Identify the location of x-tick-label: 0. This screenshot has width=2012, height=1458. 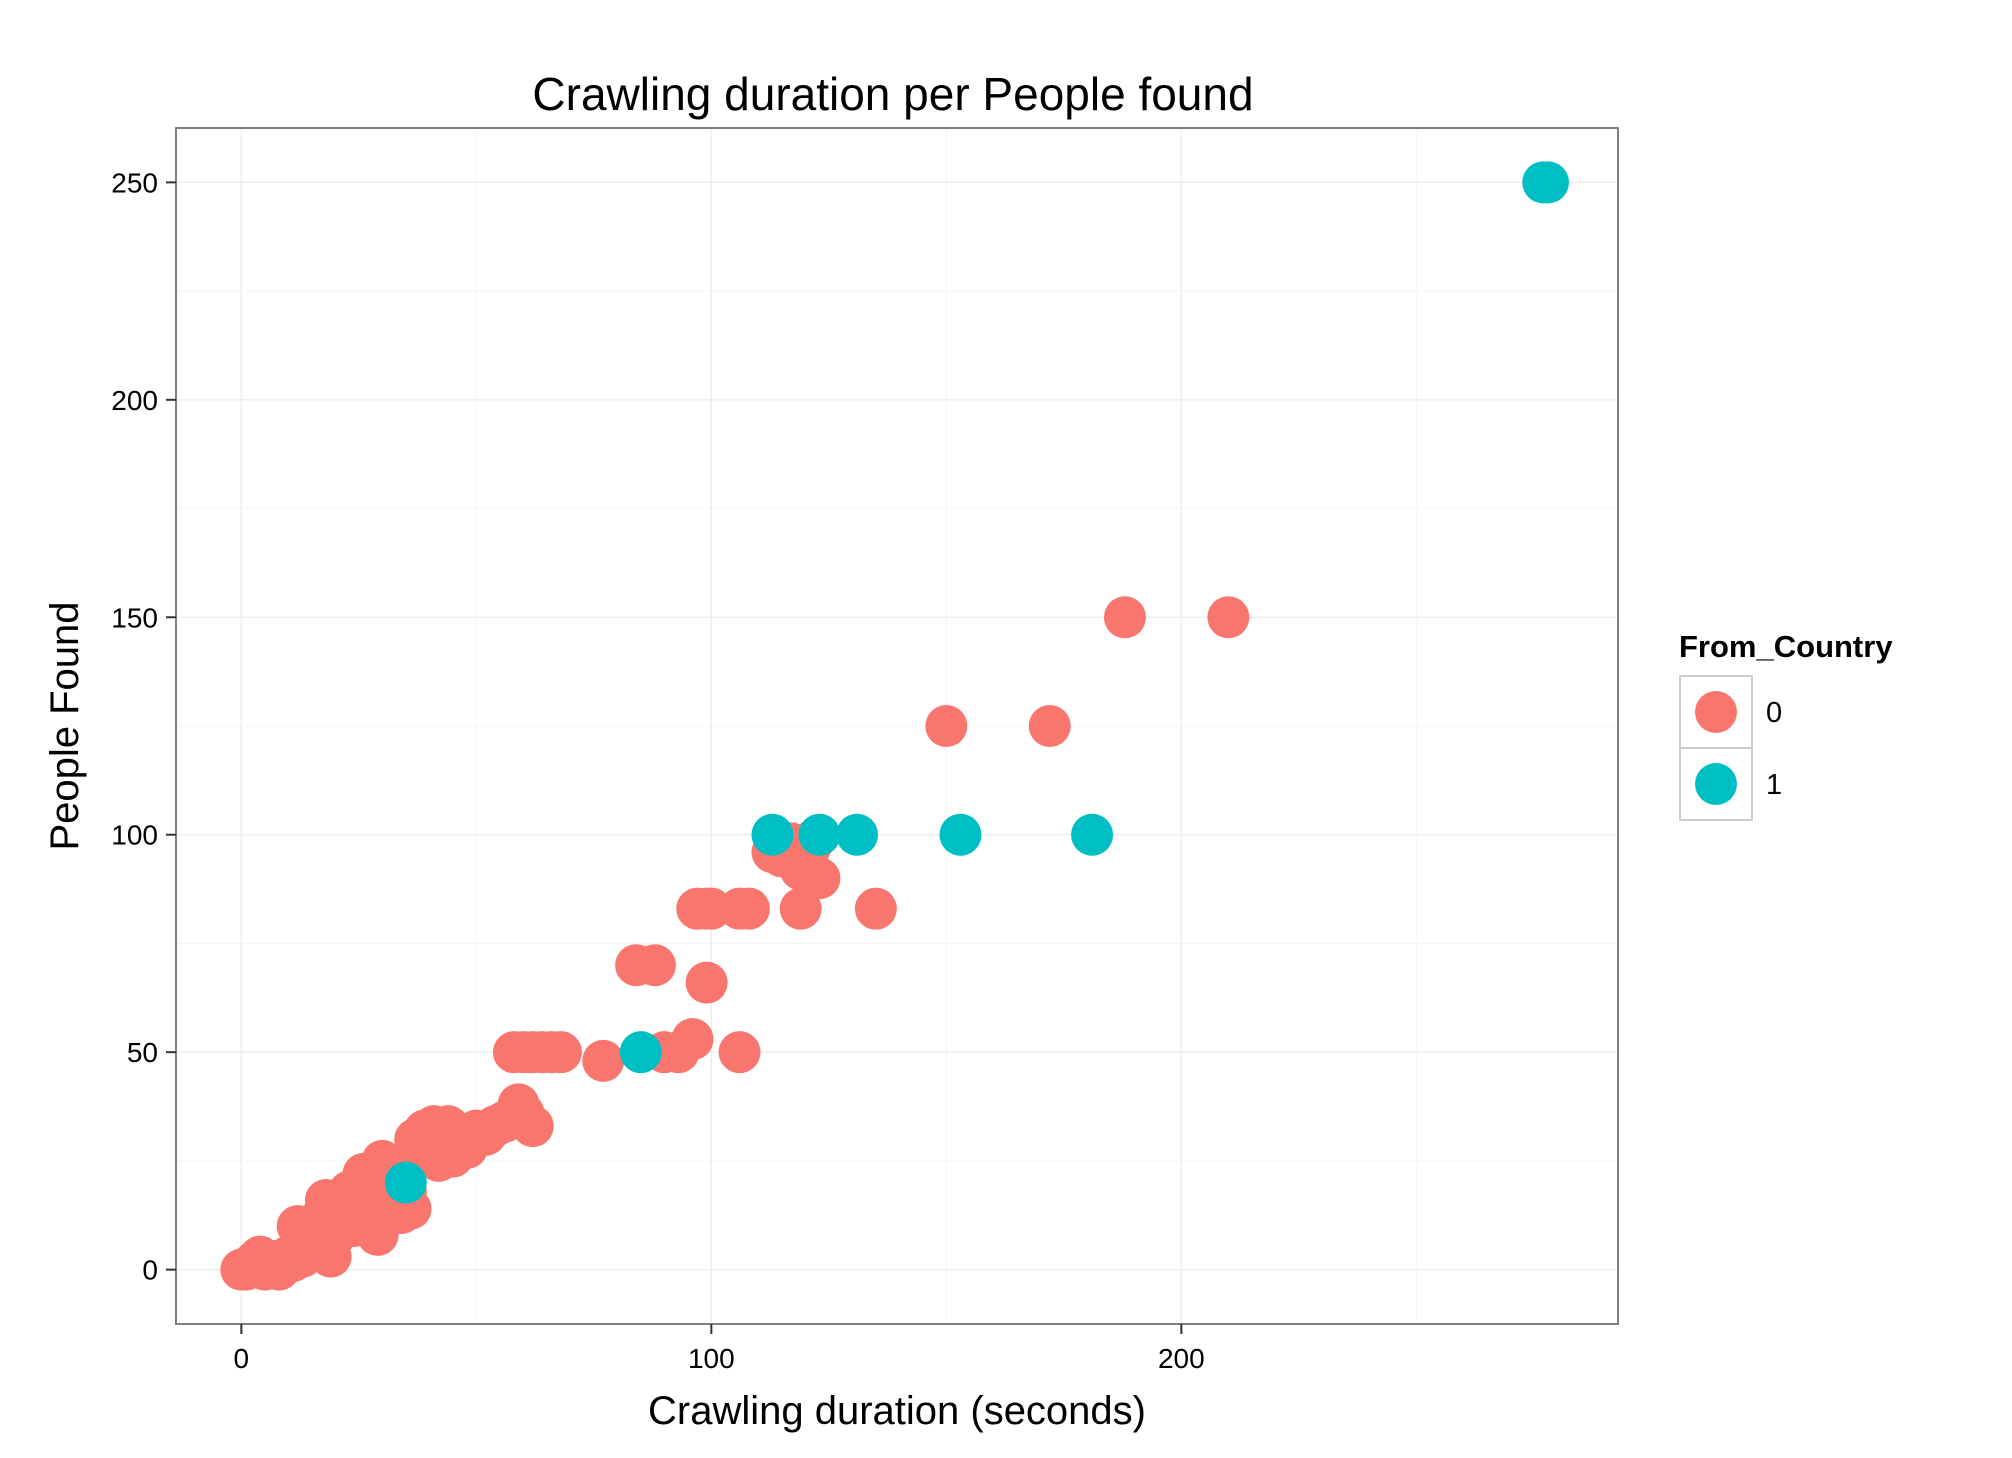
(242, 1358).